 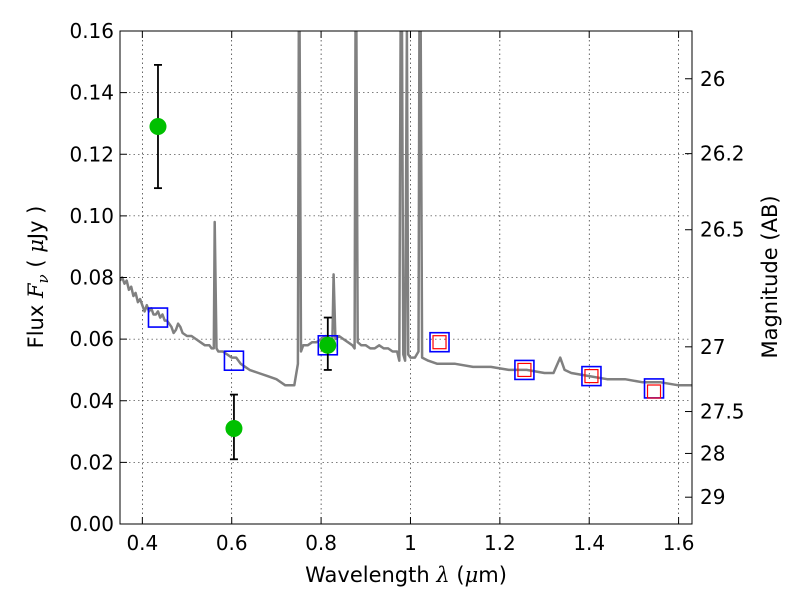 I want to click on x-tick-label: 1.2, so click(x=500, y=543).